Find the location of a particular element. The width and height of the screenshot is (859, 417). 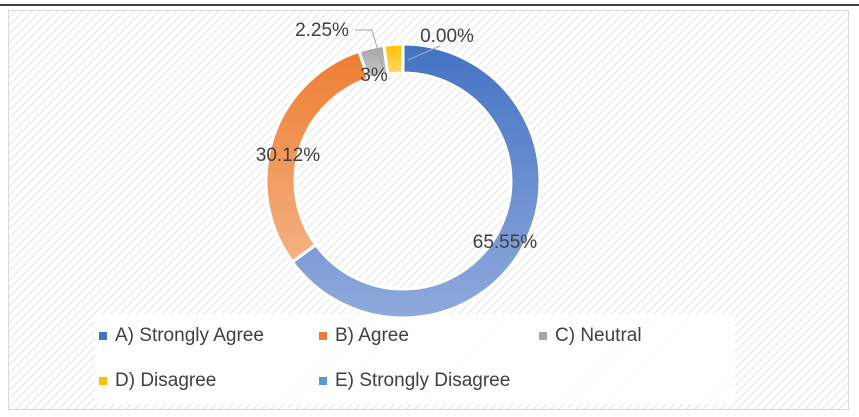

data-label: 30.12% is located at coordinates (288, 155).